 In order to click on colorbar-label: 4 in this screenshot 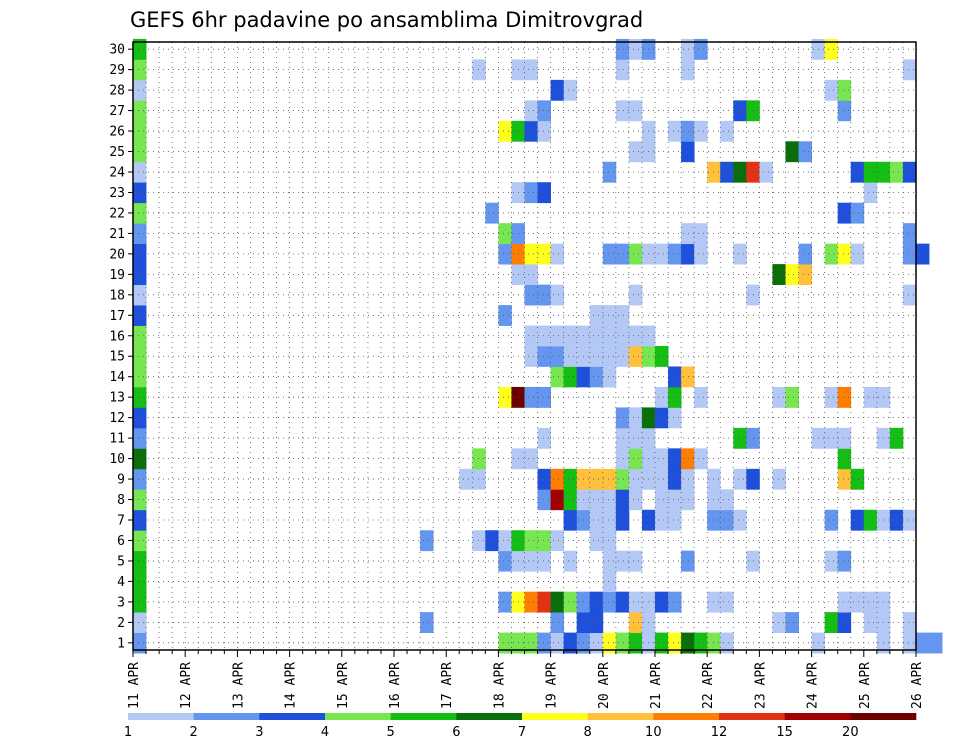, I will do `click(325, 732)`.